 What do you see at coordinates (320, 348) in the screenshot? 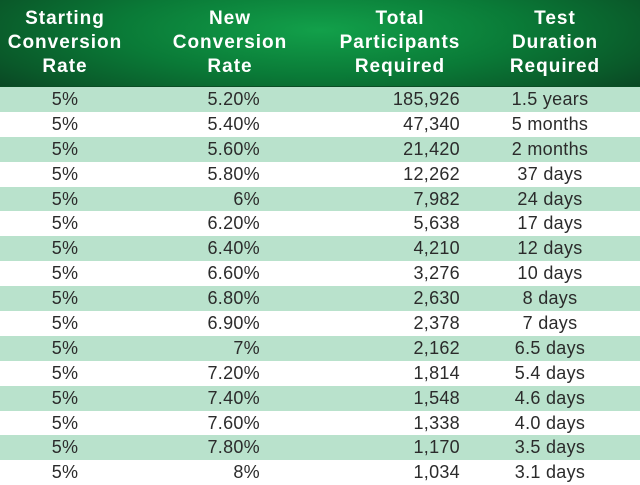
I see `table-row: 5% 7% 2,162 6.5 days` at bounding box center [320, 348].